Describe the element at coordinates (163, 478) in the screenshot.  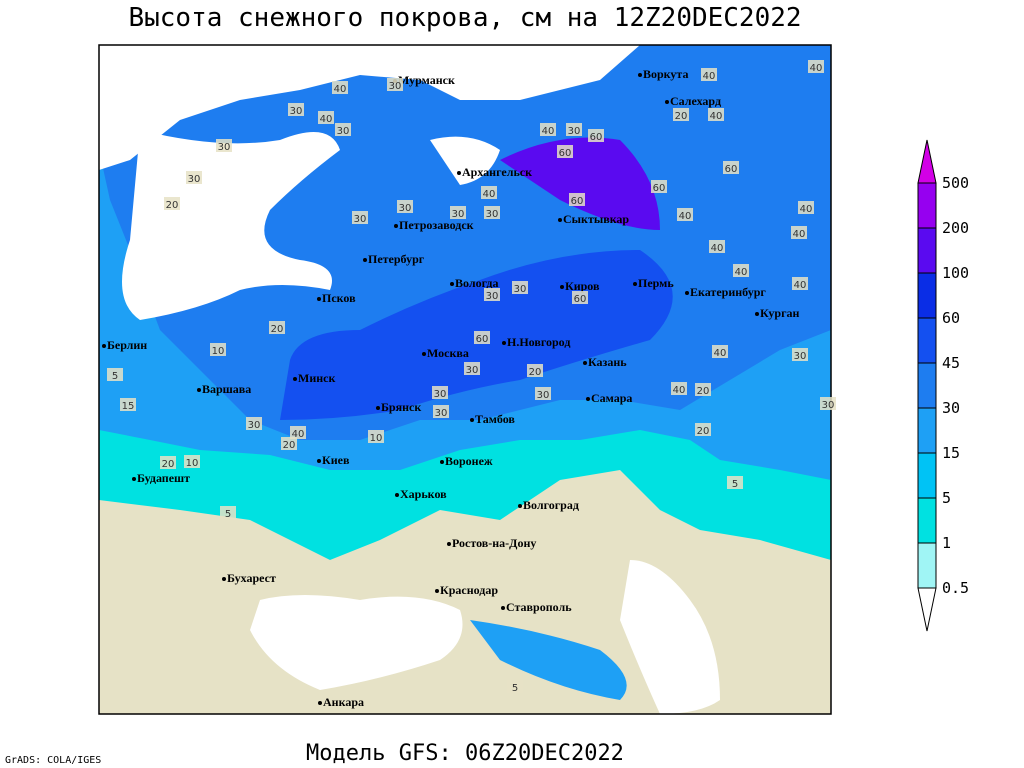
I see `city-label: Будапешт` at that location.